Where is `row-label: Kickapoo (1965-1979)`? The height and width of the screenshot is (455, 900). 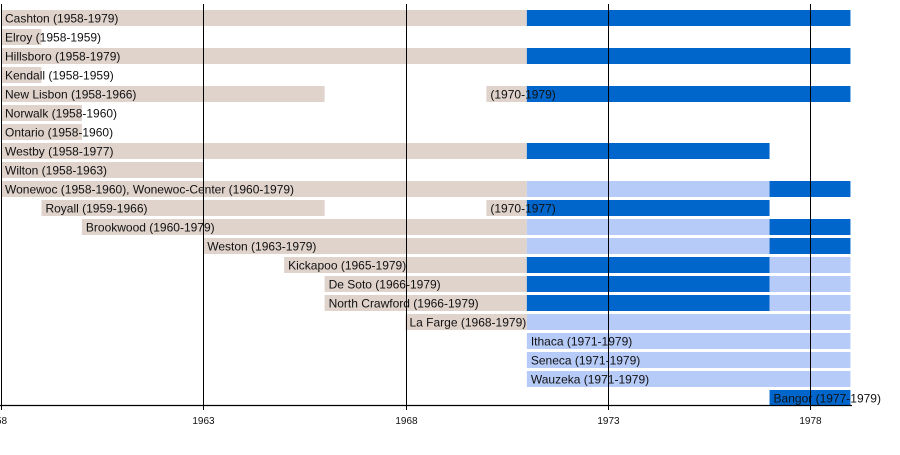
row-label: Kickapoo (1965-1979) is located at coordinates (347, 266).